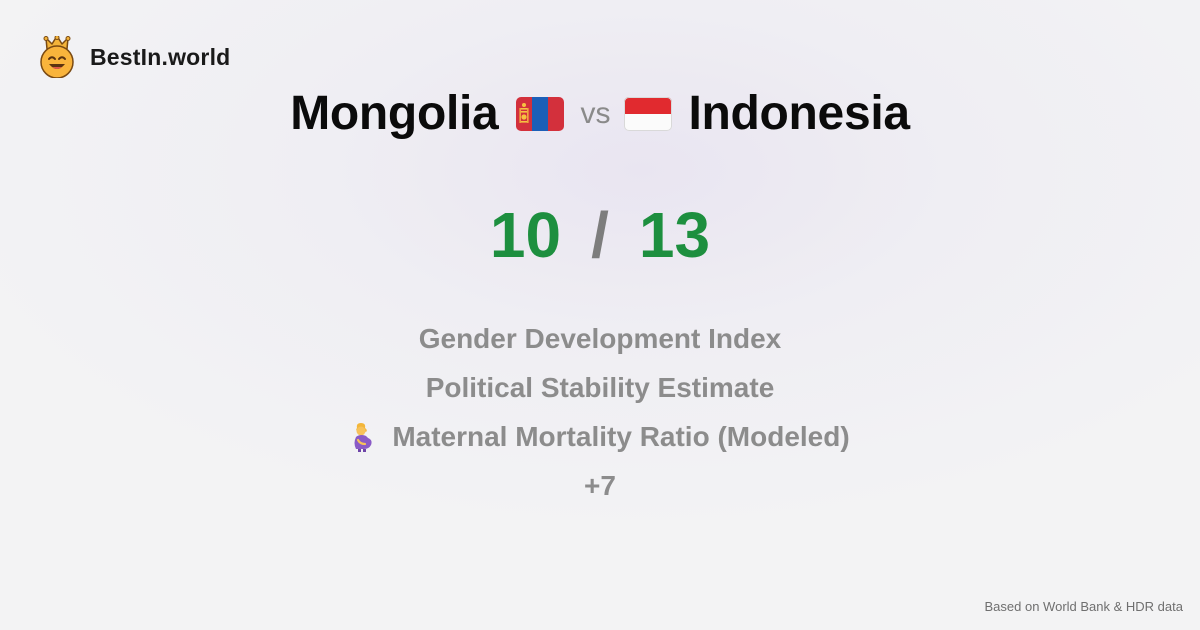 The width and height of the screenshot is (1200, 630). What do you see at coordinates (600, 485) in the screenshot?
I see `more-metrics-count: +7` at bounding box center [600, 485].